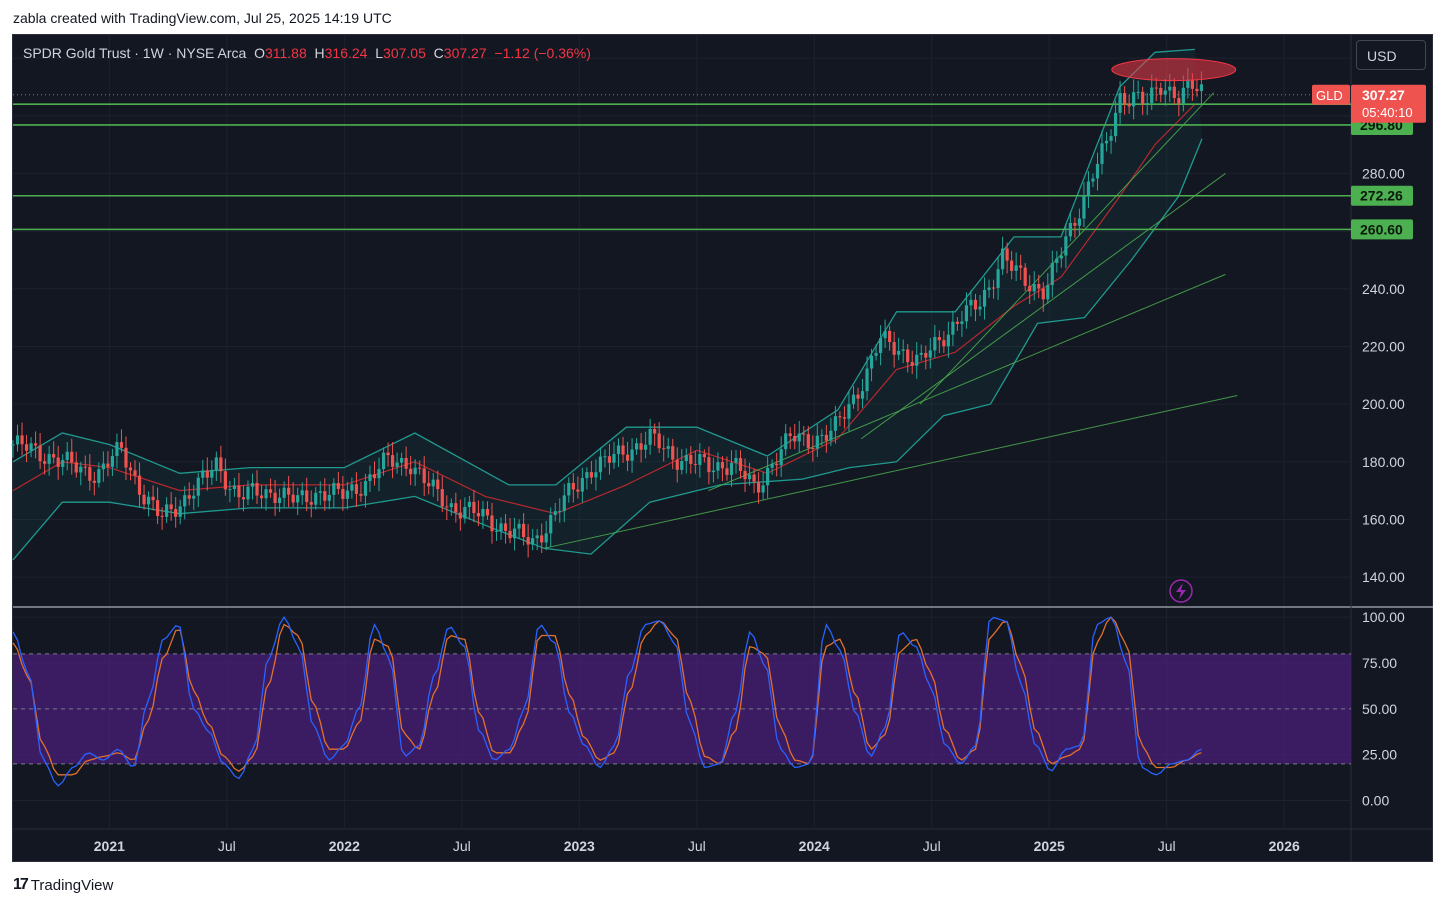 The image size is (1446, 907). Describe the element at coordinates (1391, 55) in the screenshot. I see `currency-button: USD` at that location.